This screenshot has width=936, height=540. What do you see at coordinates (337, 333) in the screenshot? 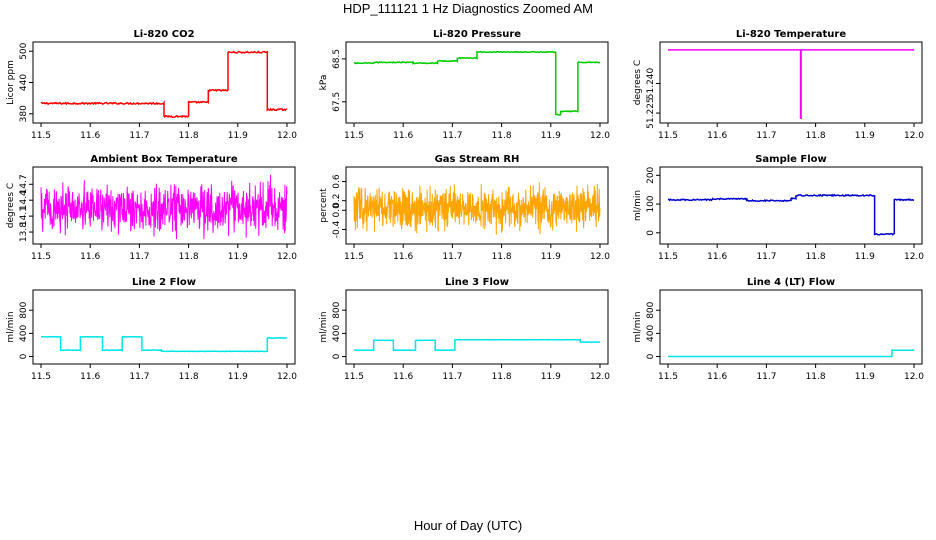
I see `y-tick-label-line3_flow: 400` at bounding box center [337, 333].